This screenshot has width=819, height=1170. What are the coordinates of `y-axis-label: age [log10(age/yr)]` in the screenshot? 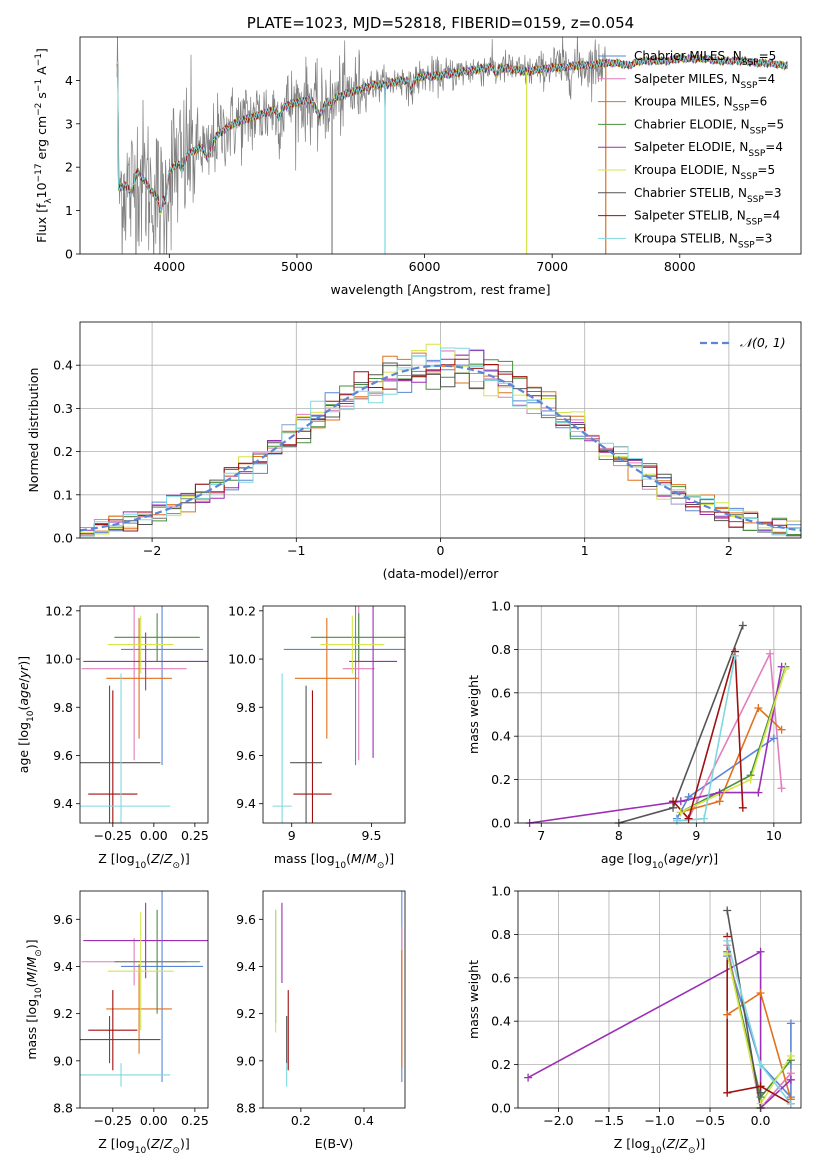 It's located at (26, 714).